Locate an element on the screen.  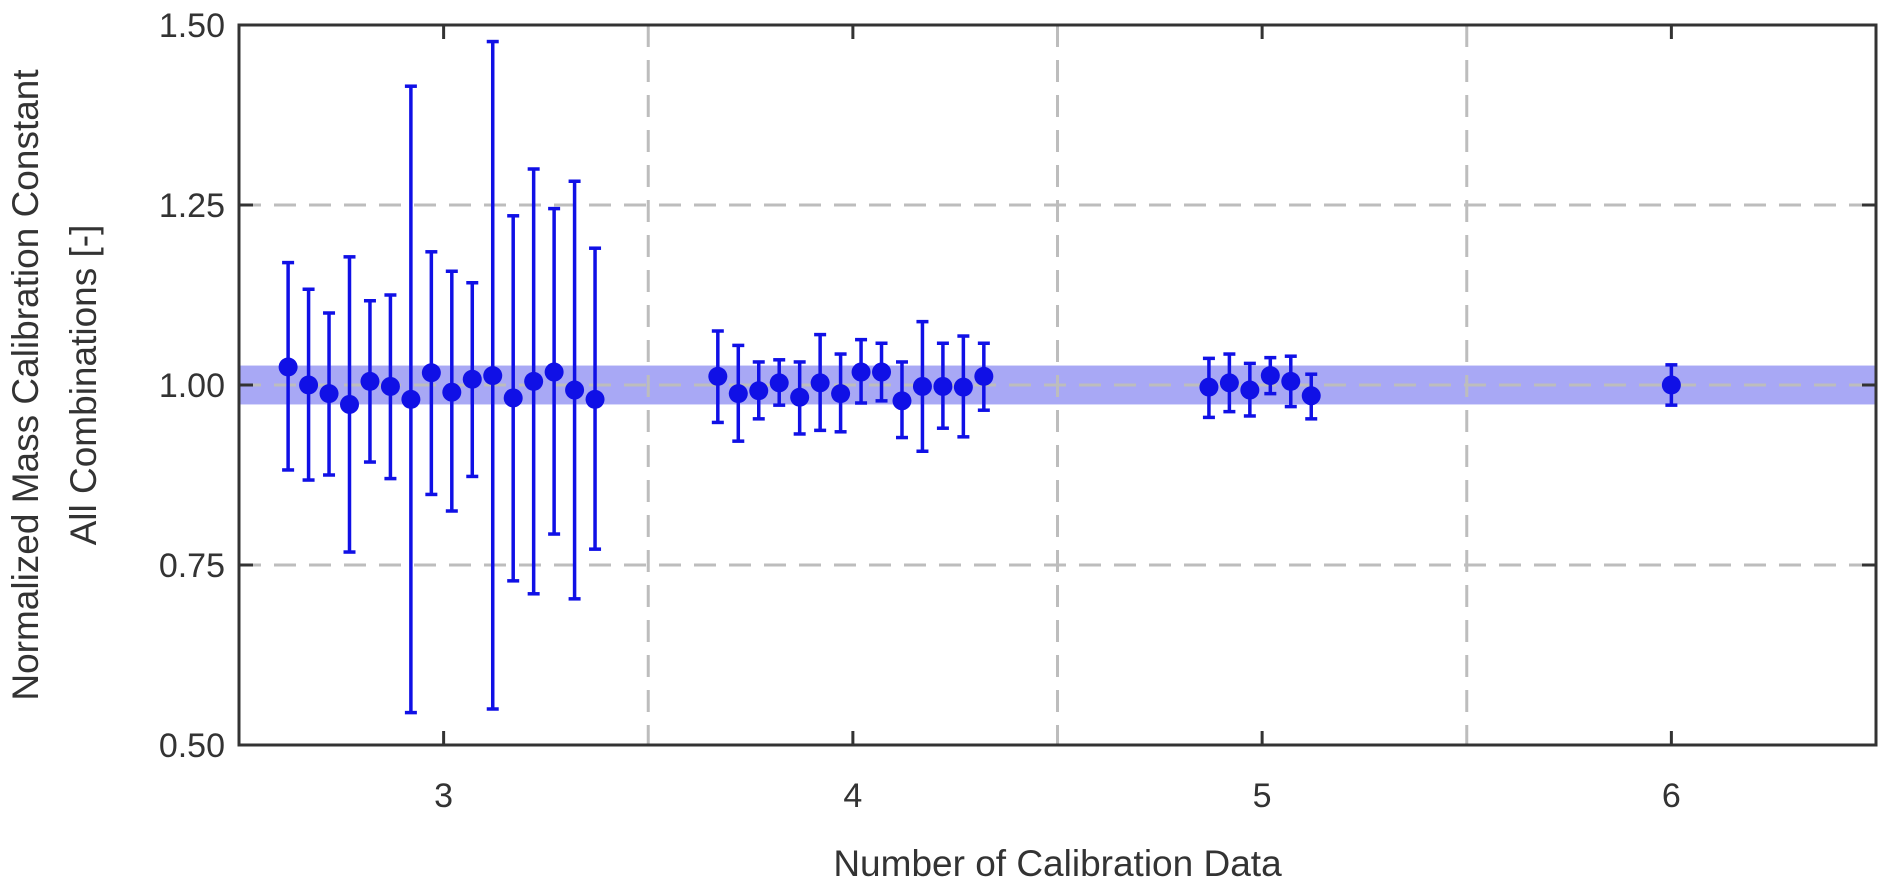
x-tick-label: 6 is located at coordinates (1671, 796).